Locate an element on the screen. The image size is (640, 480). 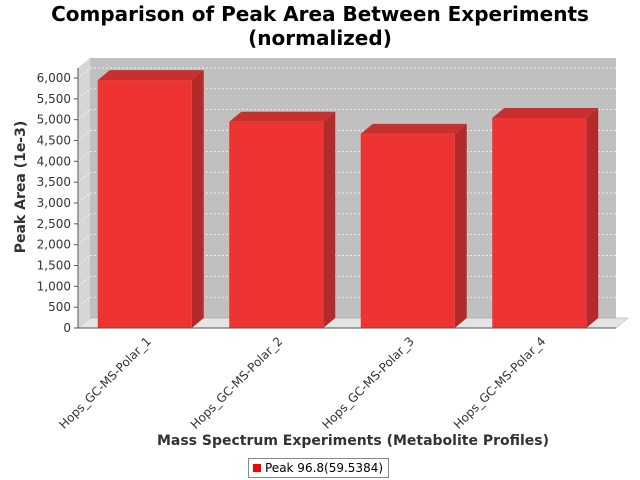
y-tick-label: 5,000 is located at coordinates (54, 120).